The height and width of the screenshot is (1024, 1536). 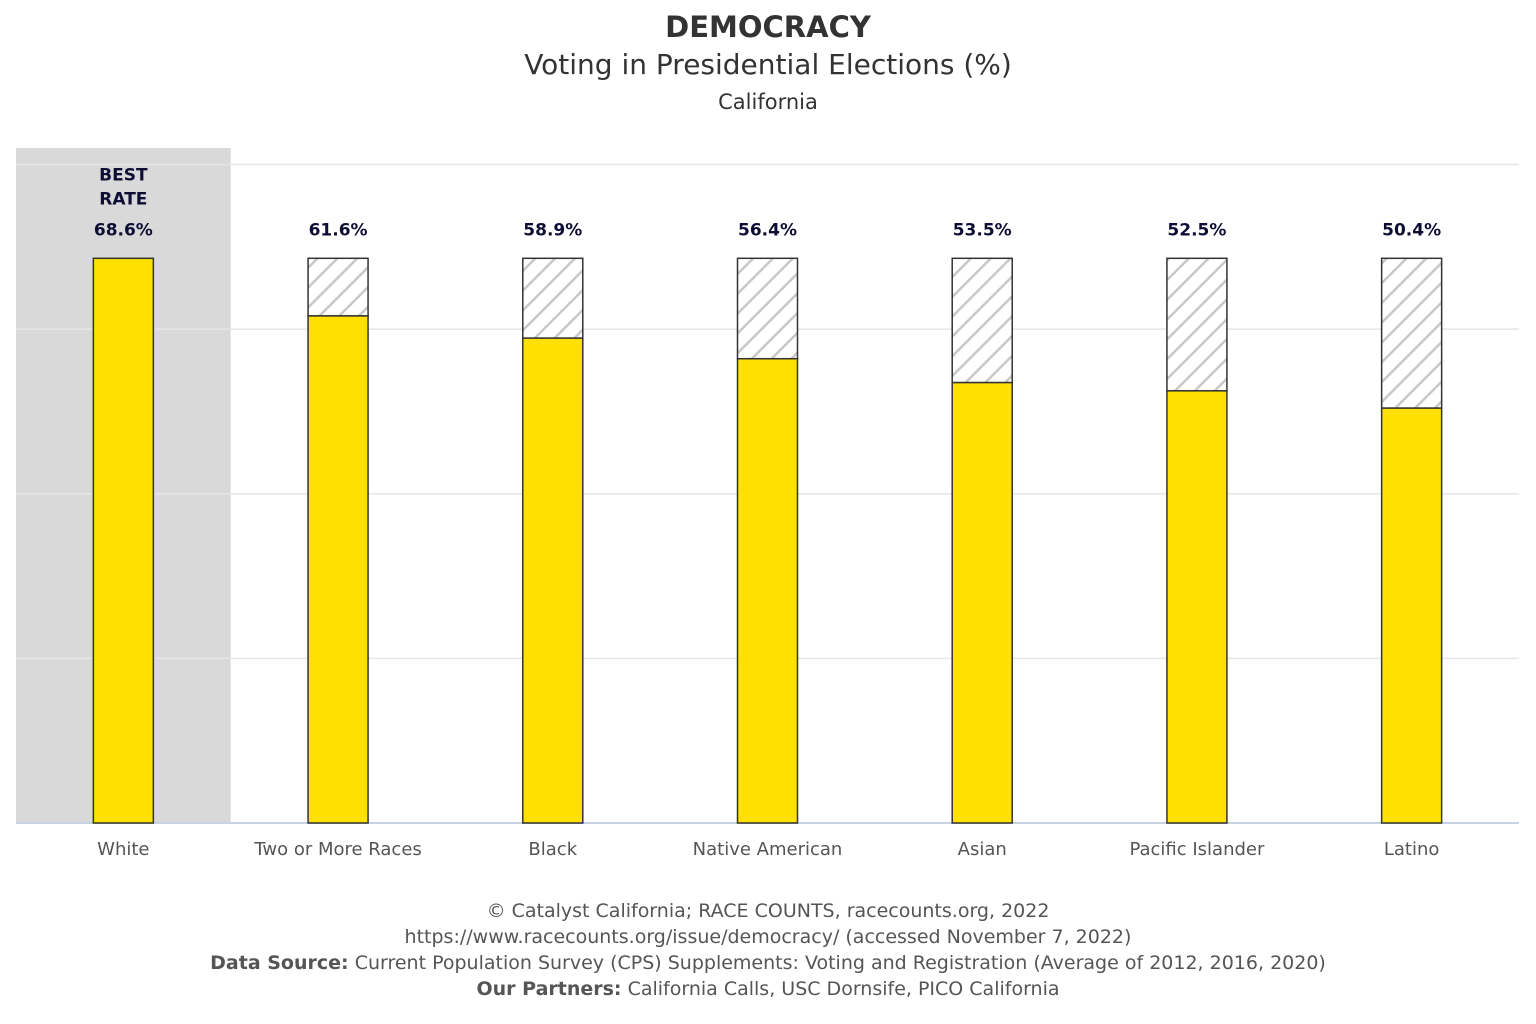 What do you see at coordinates (768, 27) in the screenshot?
I see `chart-title: DEMOCRACY` at bounding box center [768, 27].